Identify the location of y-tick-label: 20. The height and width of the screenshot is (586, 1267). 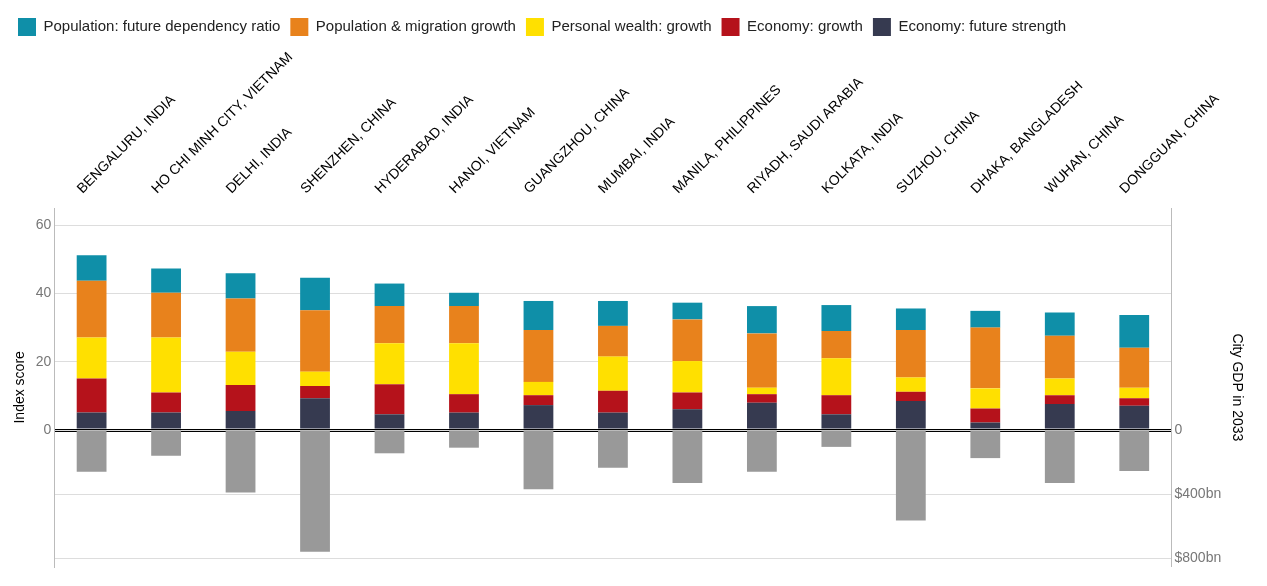
(43, 360).